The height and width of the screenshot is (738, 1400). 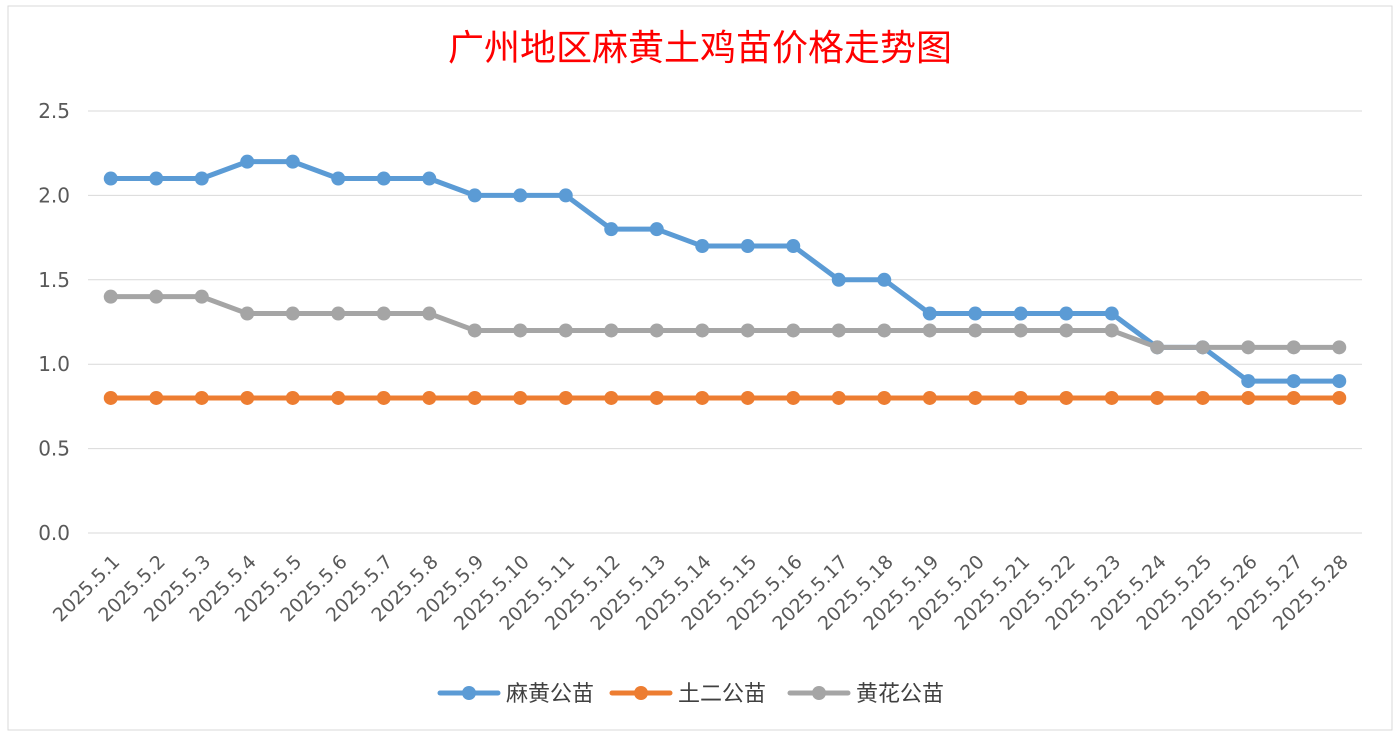 What do you see at coordinates (722, 694) in the screenshot?
I see `legend-label: 土二公苗` at bounding box center [722, 694].